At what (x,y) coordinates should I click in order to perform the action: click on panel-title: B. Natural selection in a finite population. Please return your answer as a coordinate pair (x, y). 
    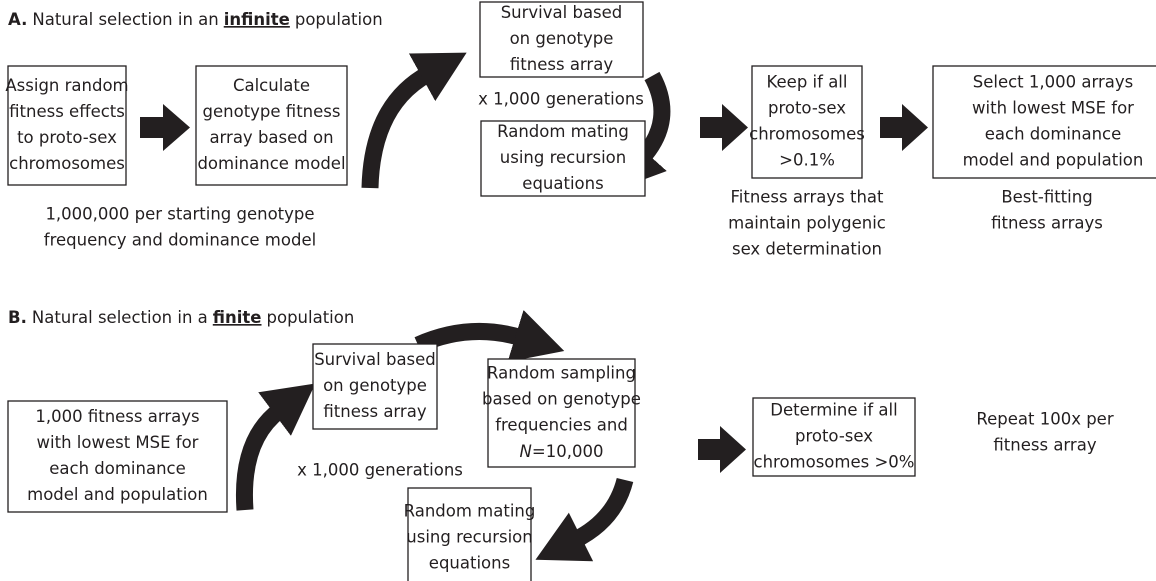
    Looking at the image, I should click on (181, 317).